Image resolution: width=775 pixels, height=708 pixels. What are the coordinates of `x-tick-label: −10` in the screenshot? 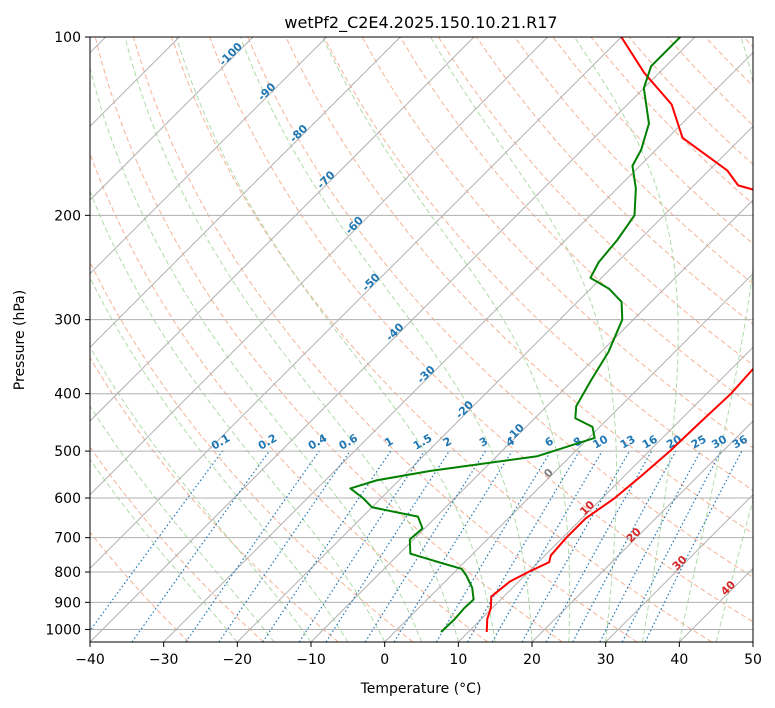 It's located at (311, 660).